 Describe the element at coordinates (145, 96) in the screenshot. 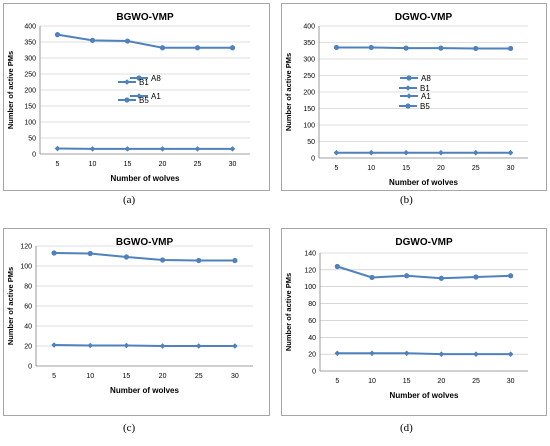

I see `legend-item-A1: A1` at that location.